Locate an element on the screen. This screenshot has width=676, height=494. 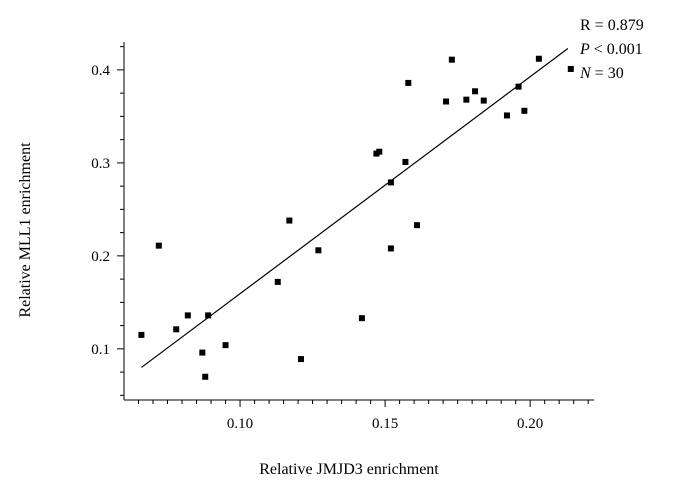
p-symbol: P is located at coordinates (584, 49).